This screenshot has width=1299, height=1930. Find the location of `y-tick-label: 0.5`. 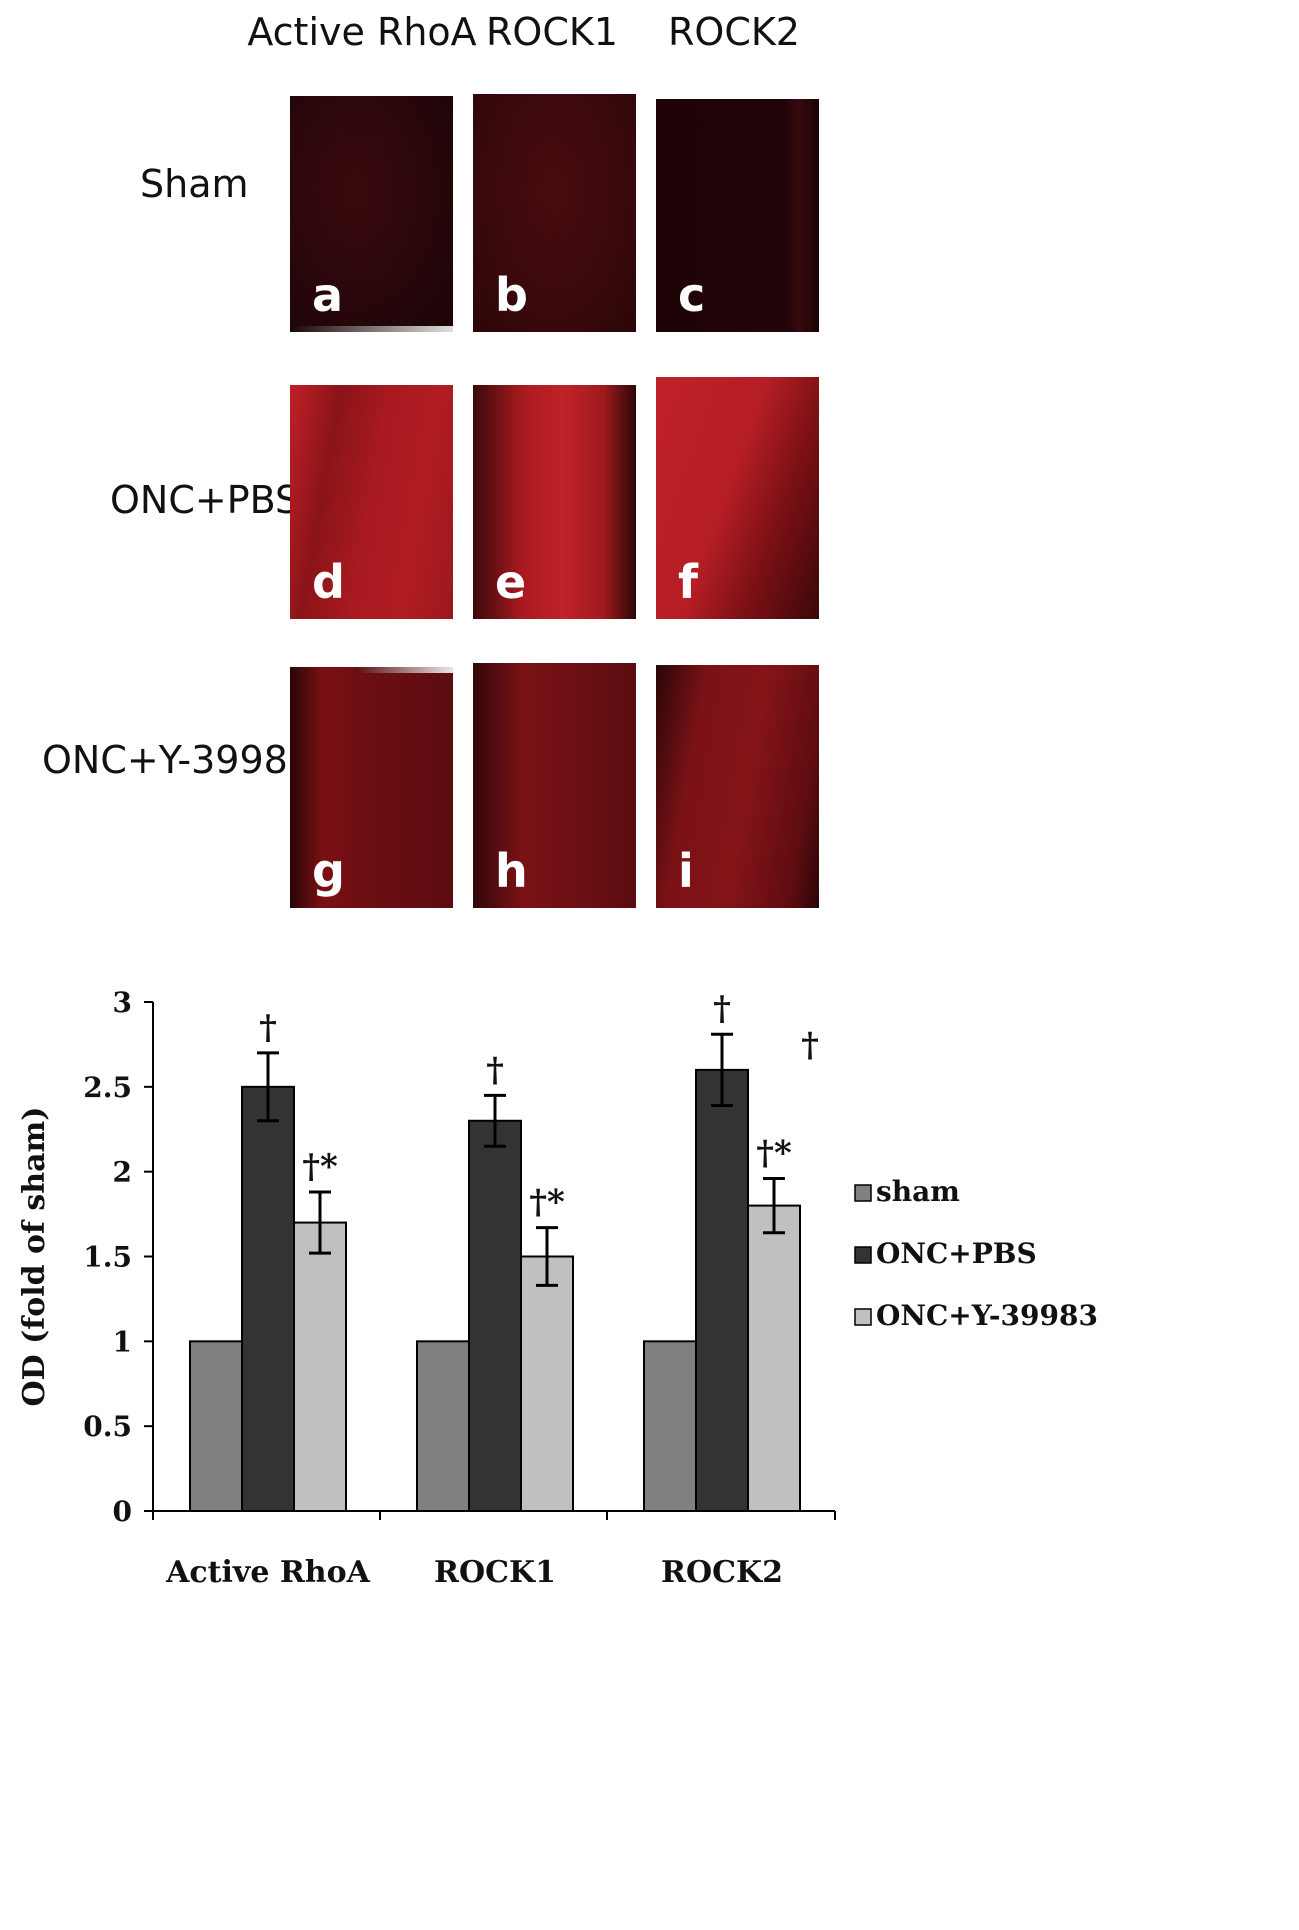

y-tick-label: 0.5 is located at coordinates (107, 1426).